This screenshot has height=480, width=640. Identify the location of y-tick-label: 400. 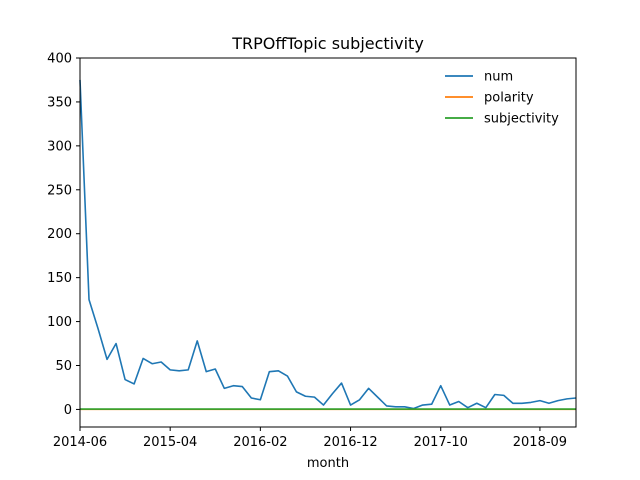
(59, 59).